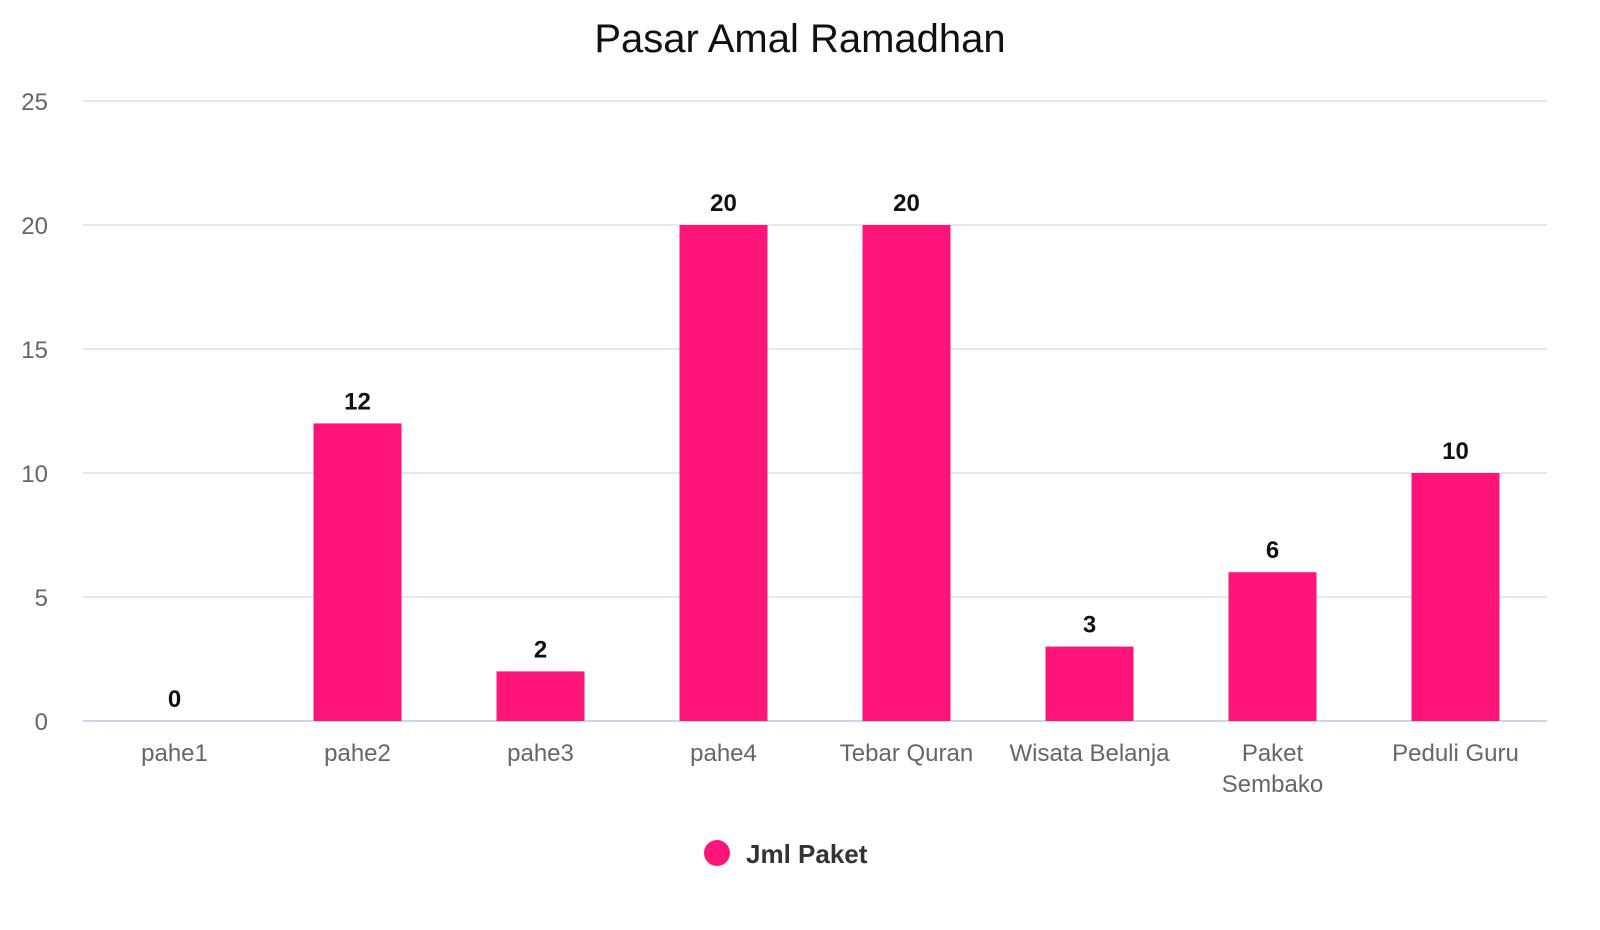 The image size is (1600, 930). Describe the element at coordinates (1089, 753) in the screenshot. I see `x-tick-label: Wisata Belanja` at that location.